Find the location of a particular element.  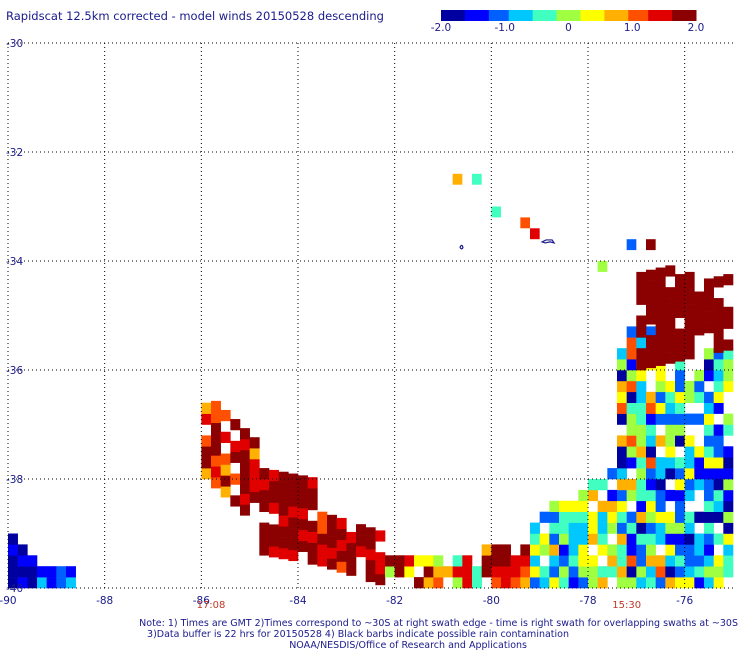

colorbar-tick-label: 1.0 is located at coordinates (632, 28).